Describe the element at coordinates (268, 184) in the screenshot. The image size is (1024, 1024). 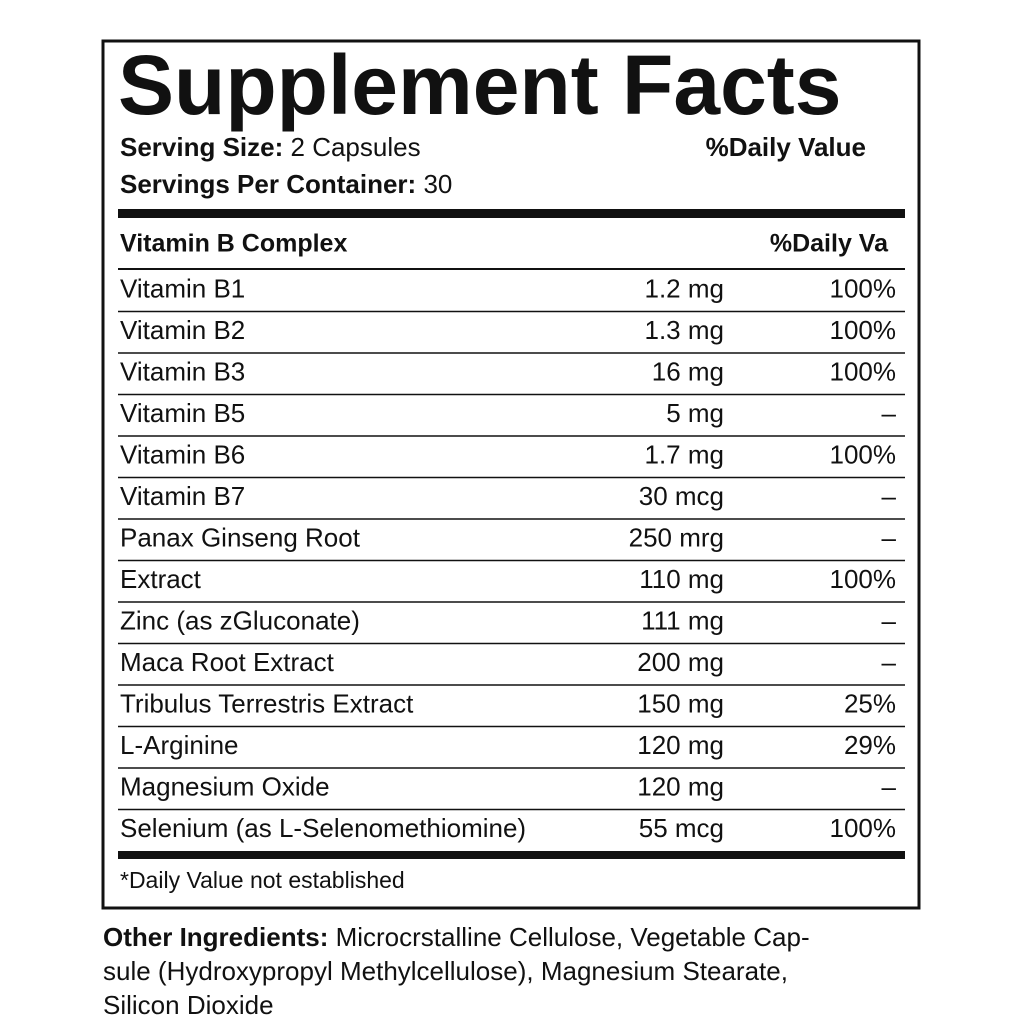
I see `servings-label: Servings Per Container:` at that location.